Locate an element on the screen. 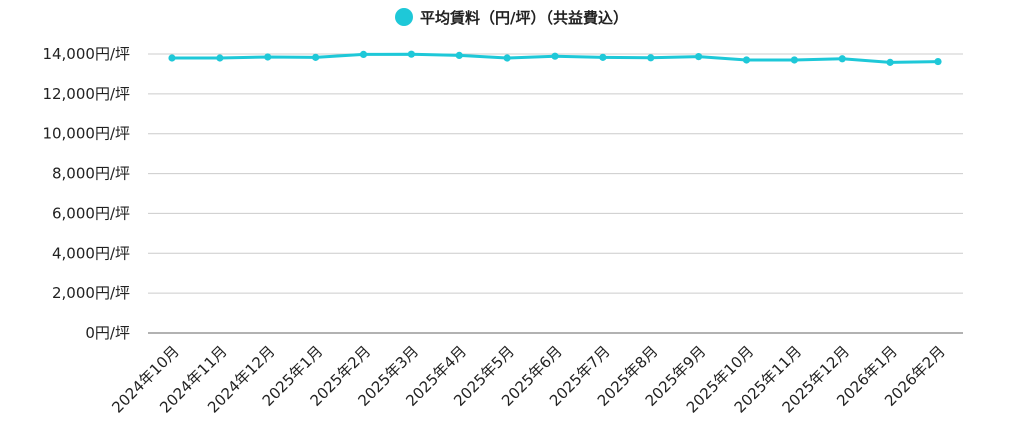  legend-swatch is located at coordinates (404, 17).